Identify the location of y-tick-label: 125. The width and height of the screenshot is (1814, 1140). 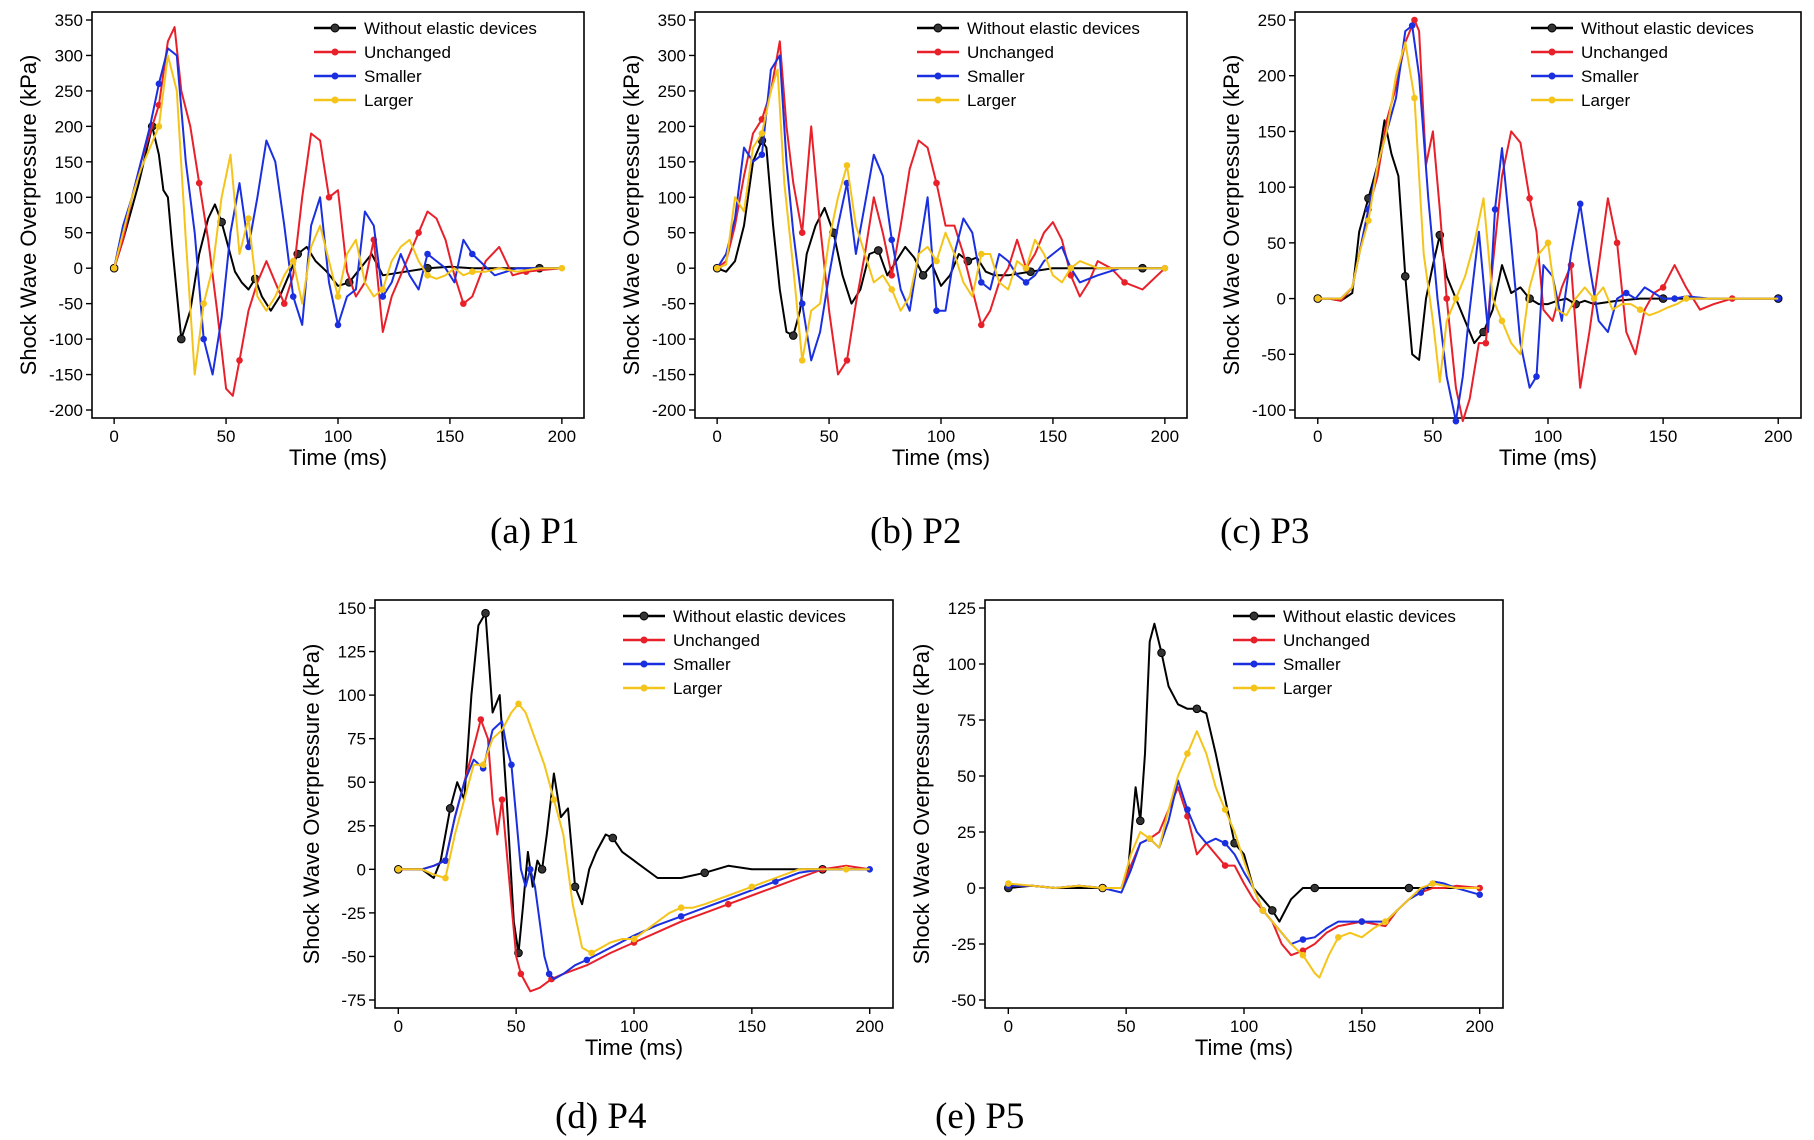
(962, 608).